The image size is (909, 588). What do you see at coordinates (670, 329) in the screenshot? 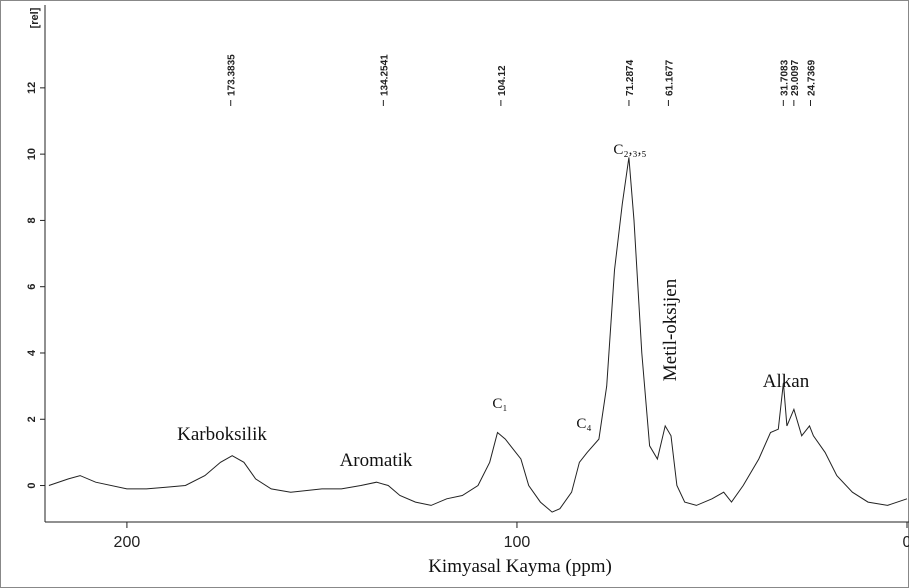
I see `annotation: Metil-oksijen` at bounding box center [670, 329].